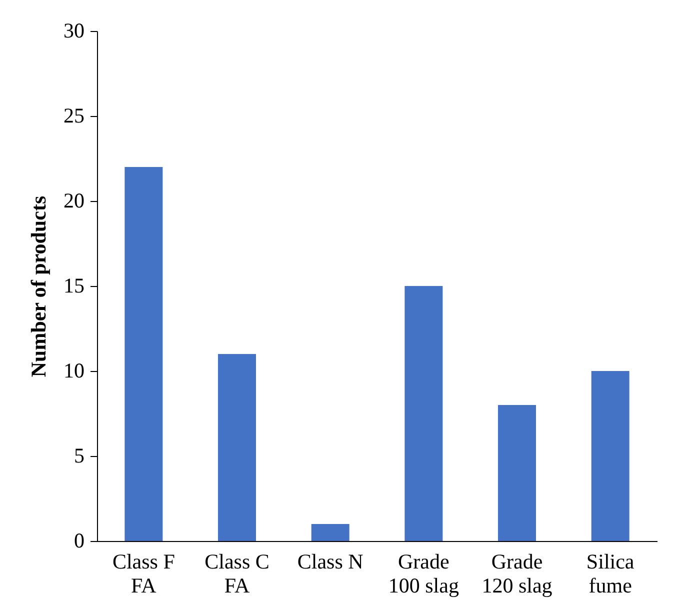 This screenshot has width=675, height=613. What do you see at coordinates (74, 286) in the screenshot?
I see `y-tick-label: 15` at bounding box center [74, 286].